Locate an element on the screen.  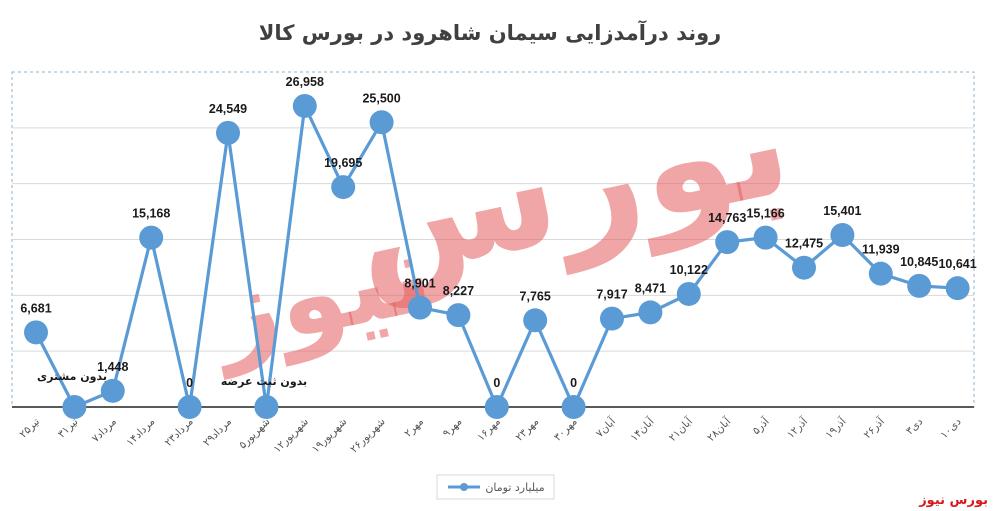
data-label: 8,471 is located at coordinates (650, 288).